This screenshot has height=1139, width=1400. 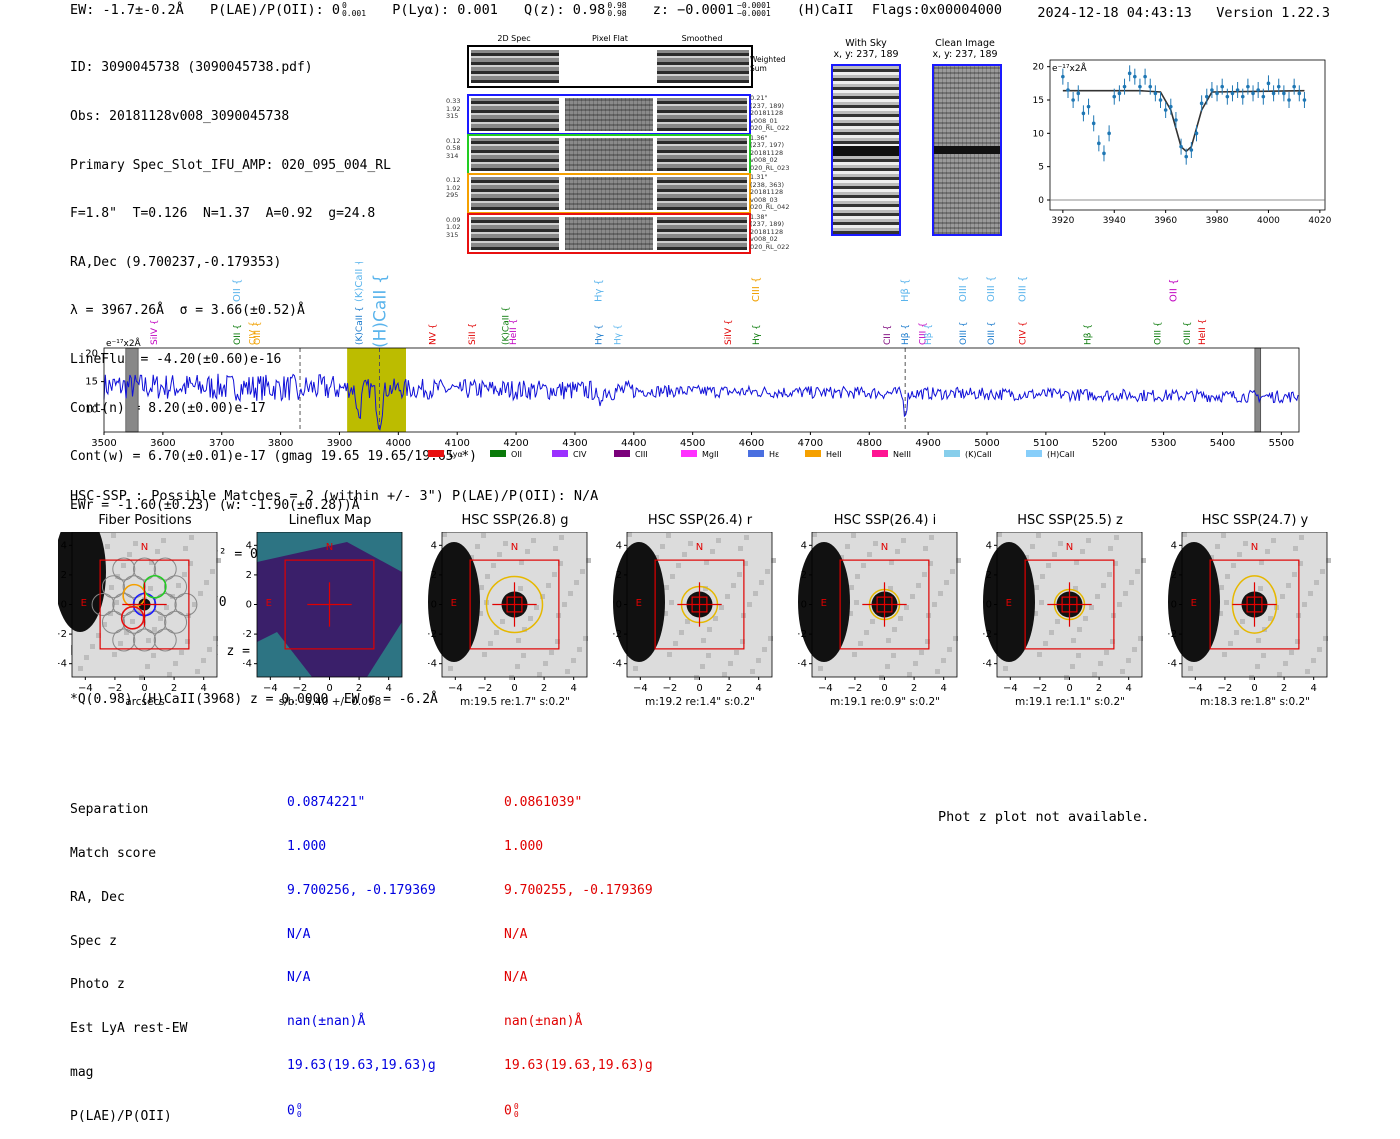 I want to click on row-right-meta-line: v008_02, so click(x=764, y=160).